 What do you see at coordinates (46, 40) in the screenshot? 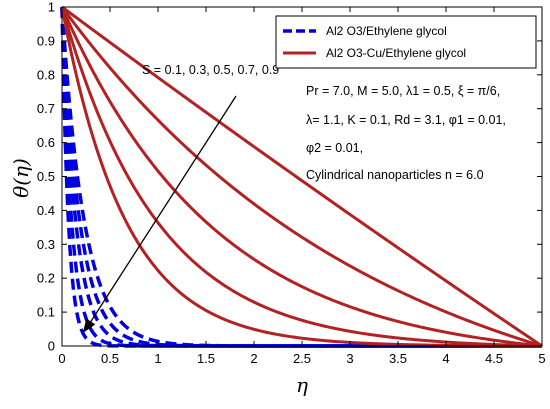
I see `y-tick-label: 0.9` at bounding box center [46, 40].